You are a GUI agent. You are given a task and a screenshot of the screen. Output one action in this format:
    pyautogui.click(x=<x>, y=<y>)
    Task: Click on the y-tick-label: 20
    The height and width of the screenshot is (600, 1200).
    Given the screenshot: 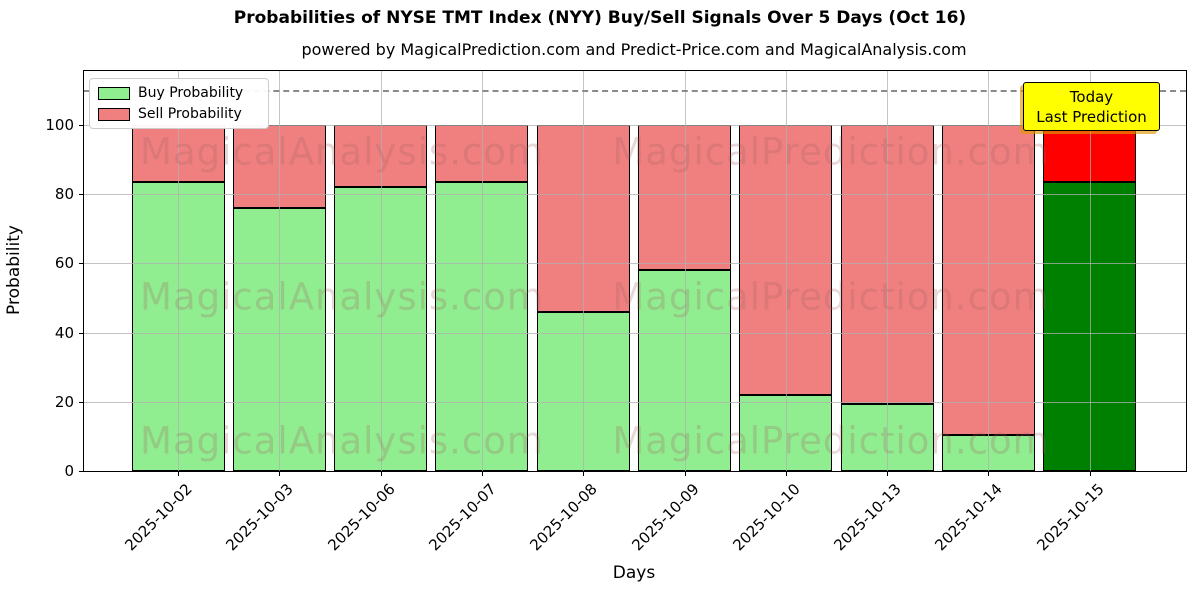 What is the action you would take?
    pyautogui.click(x=64, y=401)
    